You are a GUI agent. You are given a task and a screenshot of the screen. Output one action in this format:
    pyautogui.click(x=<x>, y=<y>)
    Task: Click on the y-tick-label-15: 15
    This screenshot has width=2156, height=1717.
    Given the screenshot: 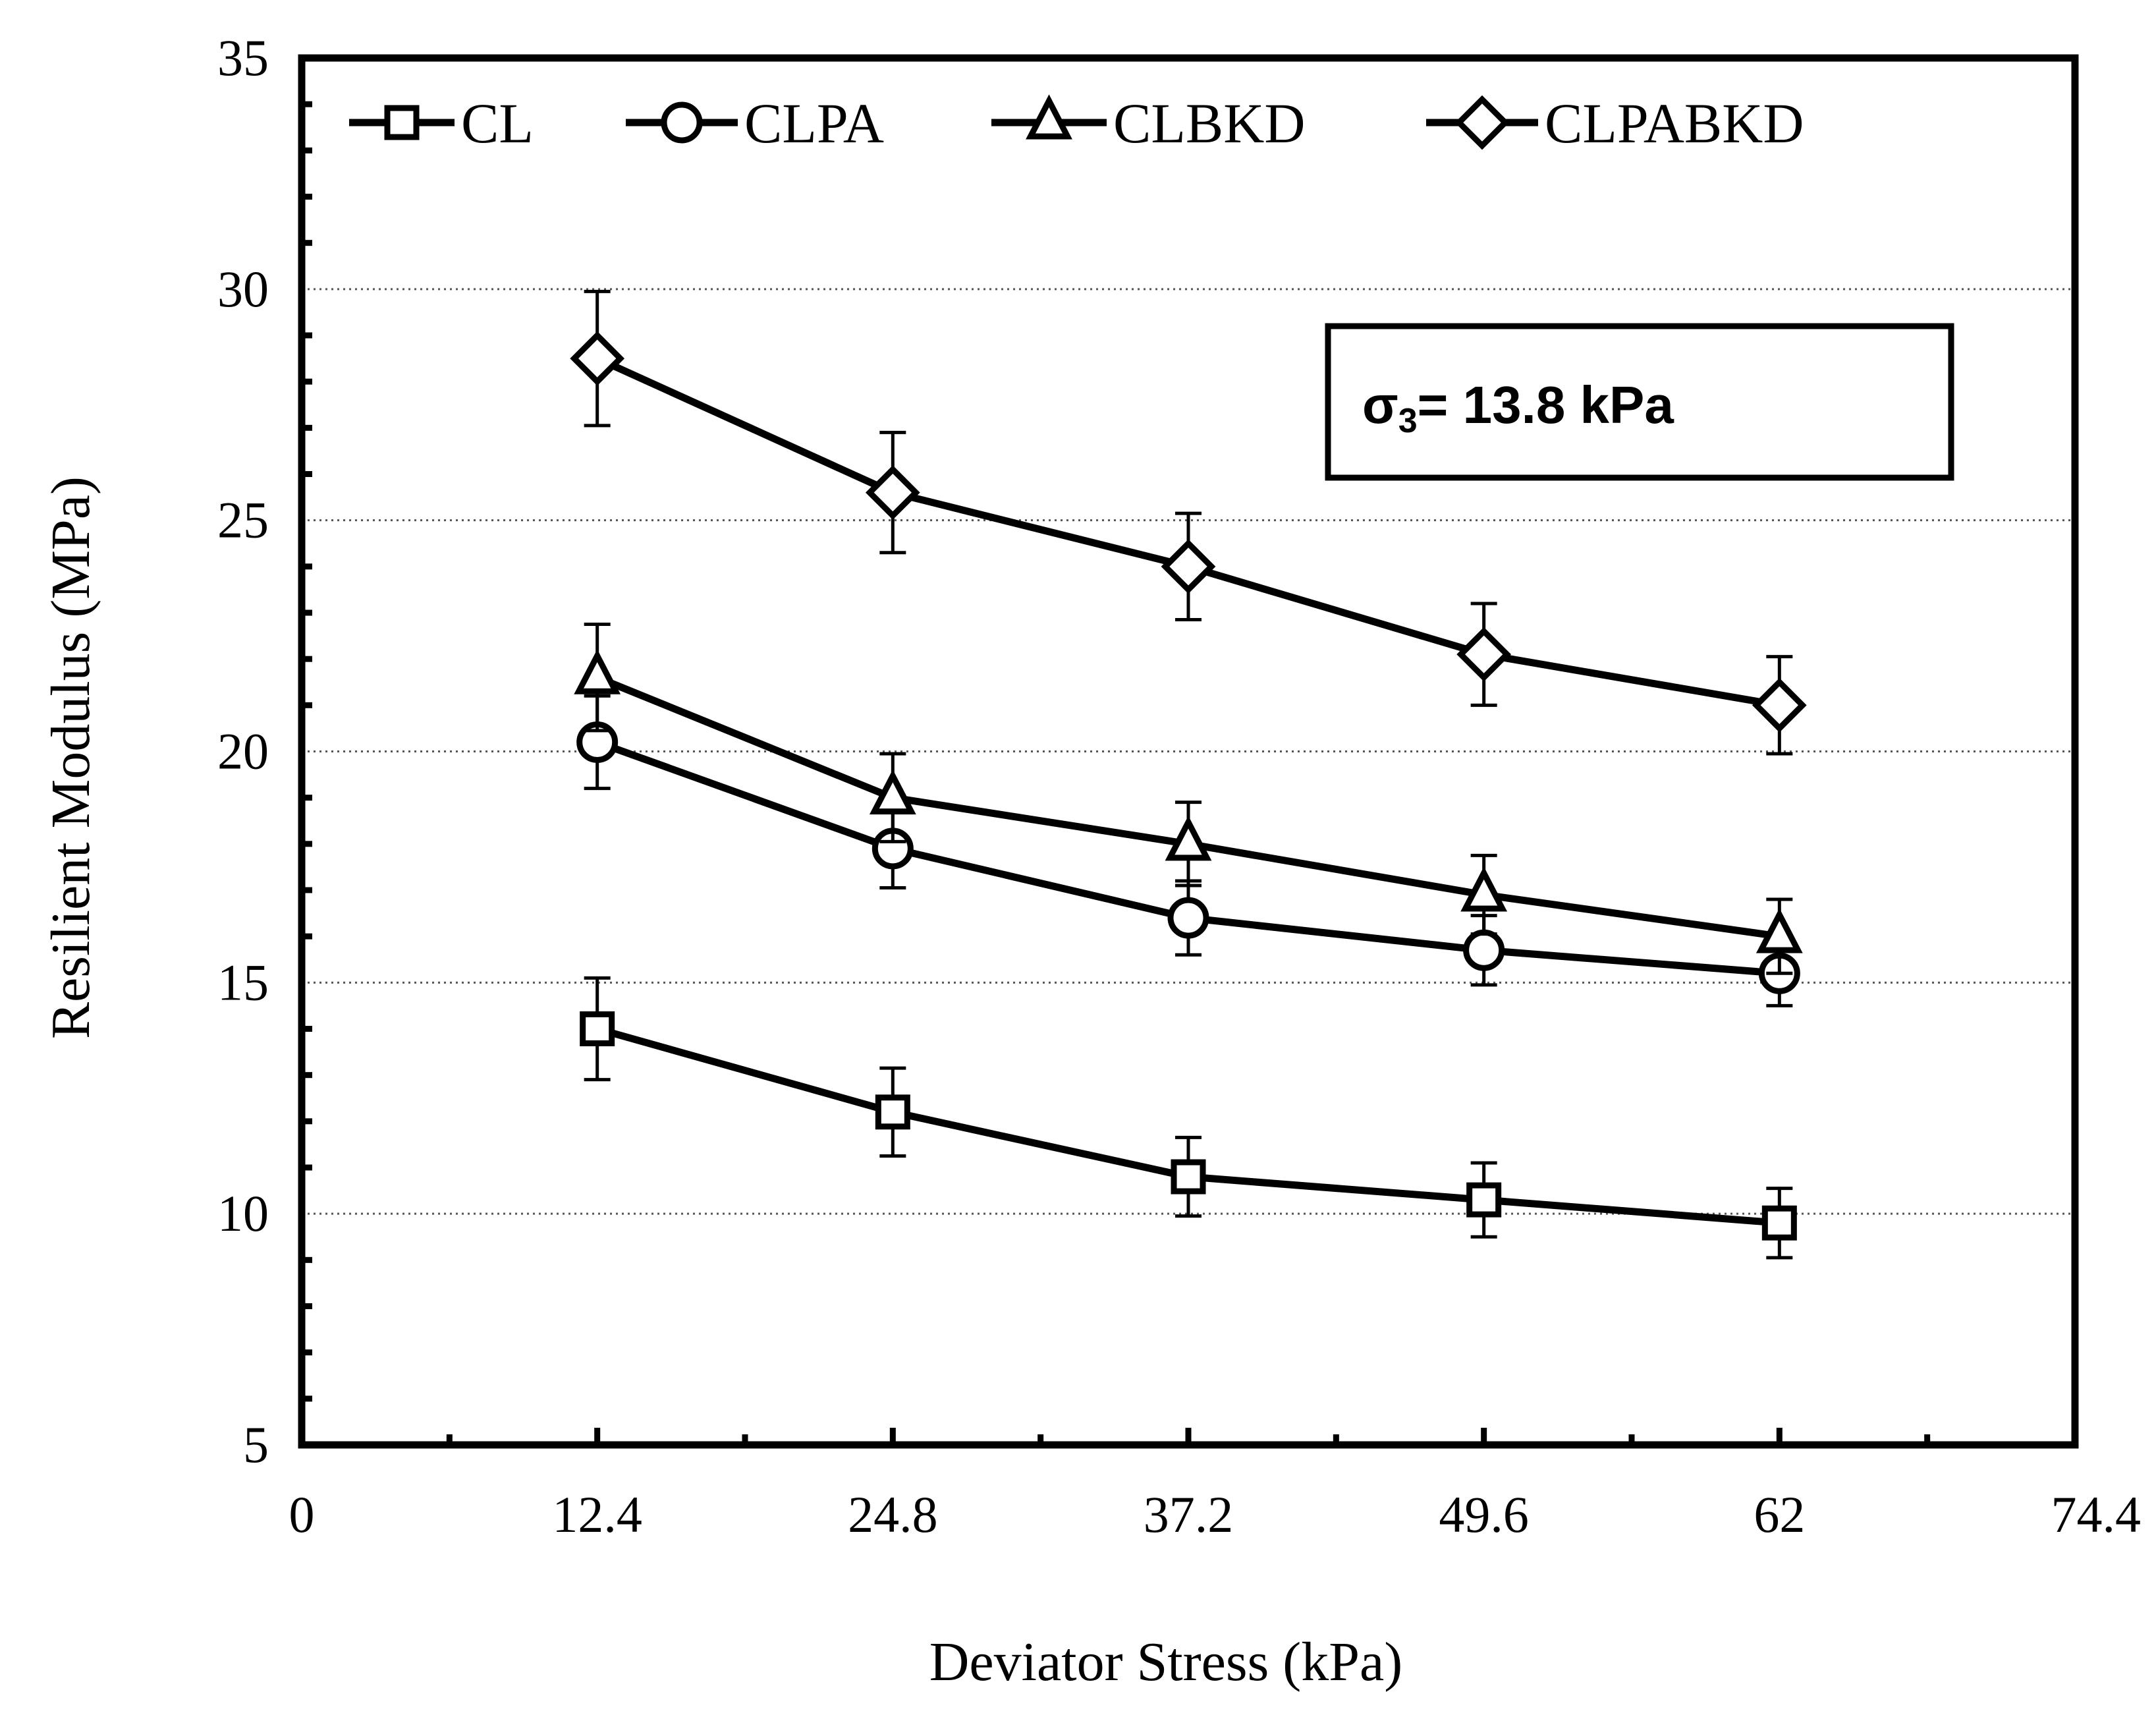 What is the action you would take?
    pyautogui.click(x=243, y=982)
    